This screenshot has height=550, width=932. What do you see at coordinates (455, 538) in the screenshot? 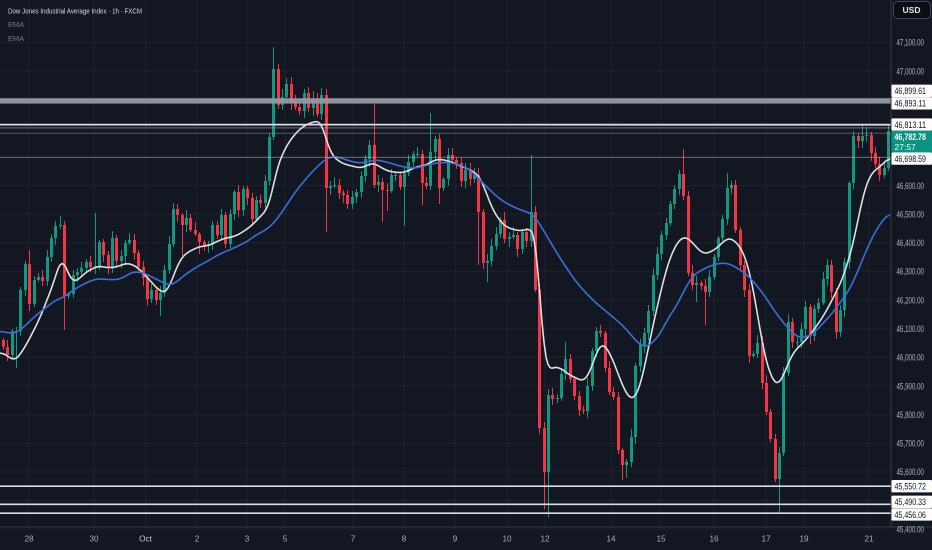
I see `svg-text: 9` at bounding box center [455, 538].